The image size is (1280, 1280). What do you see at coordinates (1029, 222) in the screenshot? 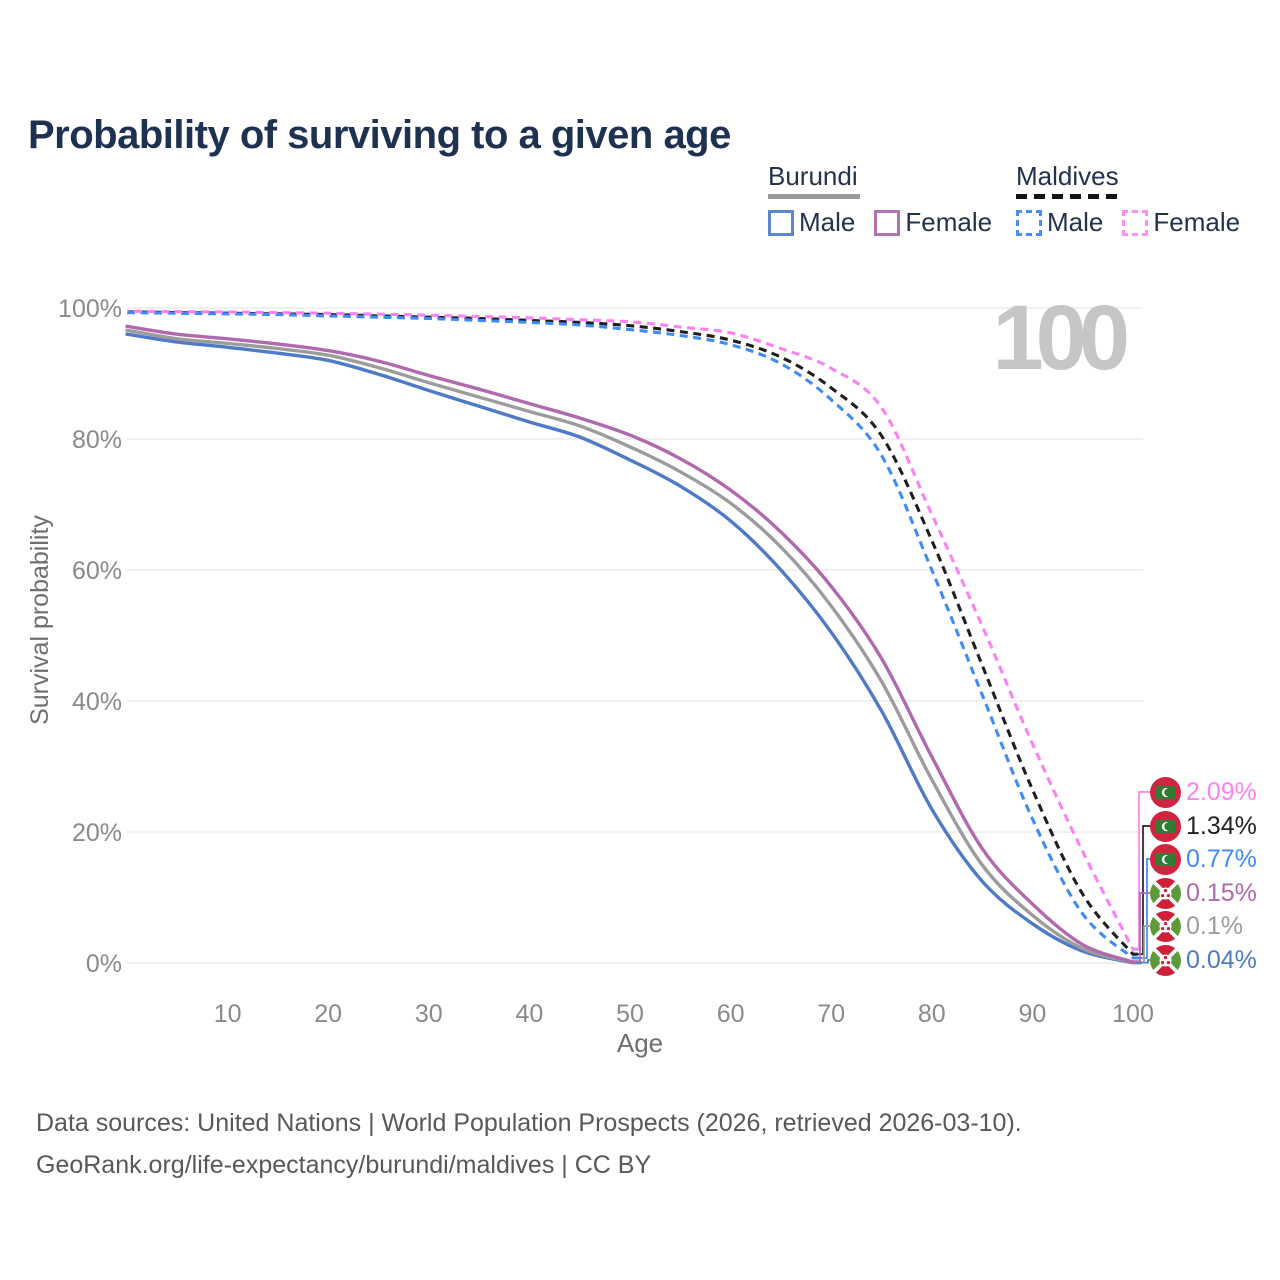
I see `legend-swatch-maldives-male` at bounding box center [1029, 222].